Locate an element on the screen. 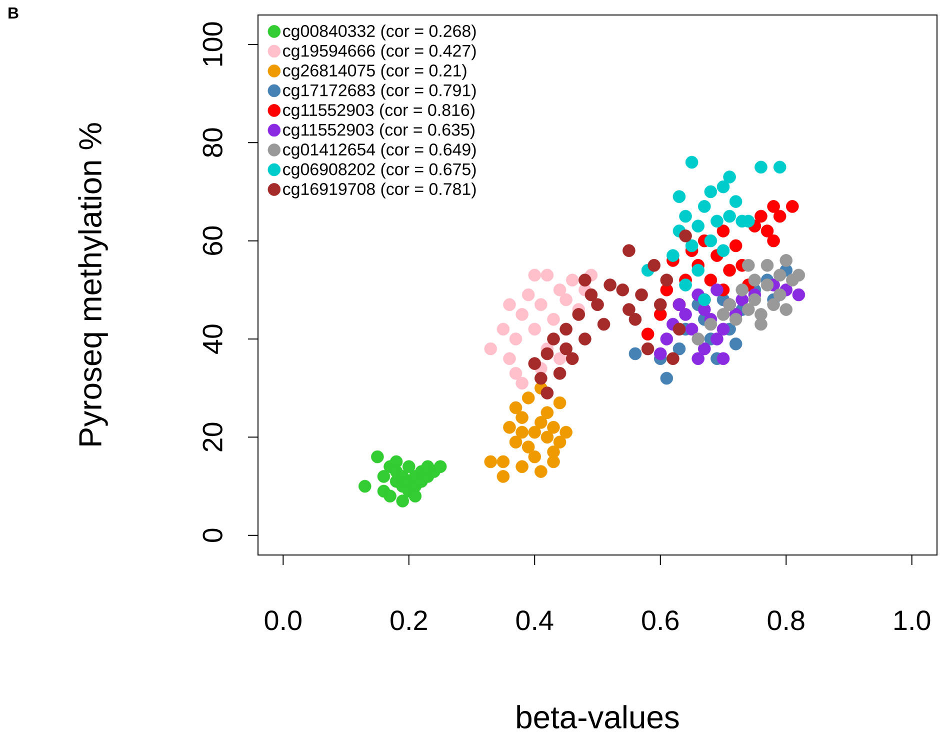 The image size is (943, 748). x-tick-label: 1.0 is located at coordinates (912, 620).